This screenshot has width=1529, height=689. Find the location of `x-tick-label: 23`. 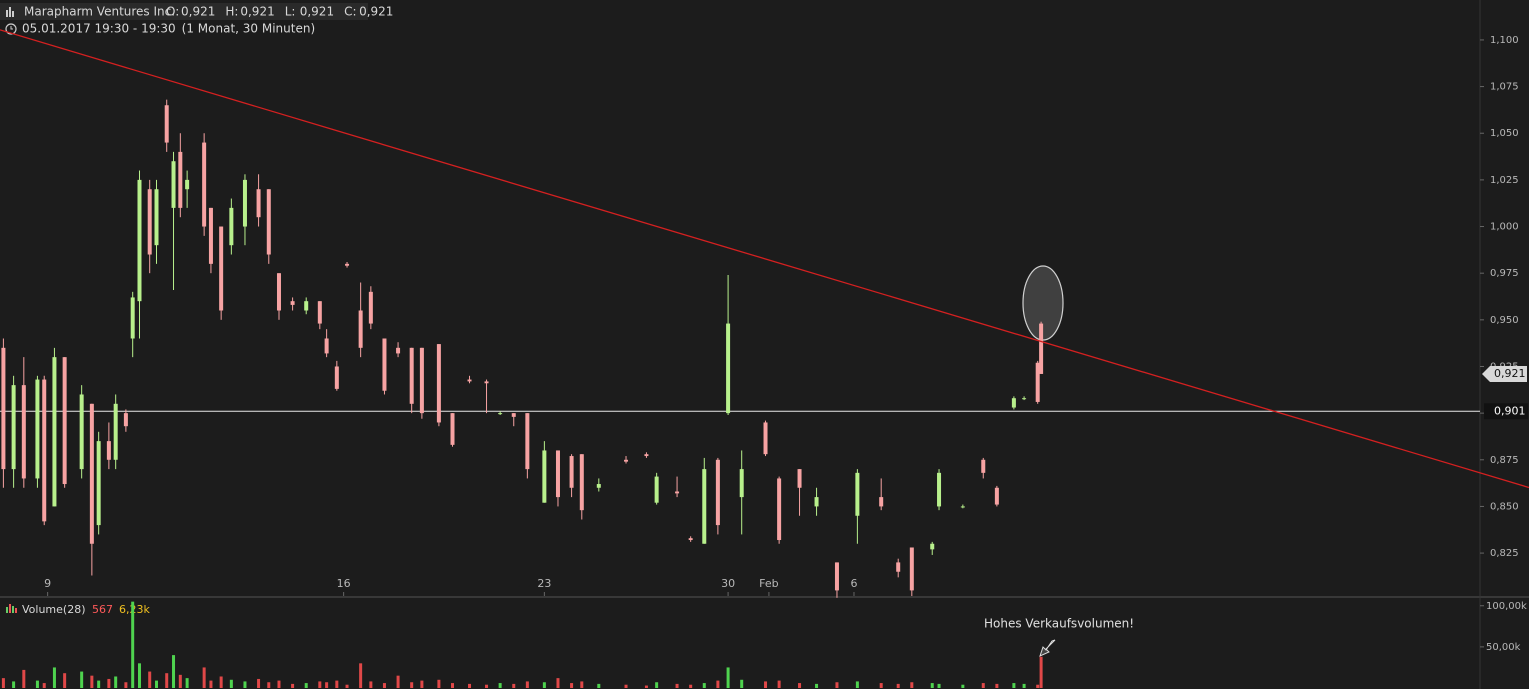

x-tick-label: 23 is located at coordinates (544, 583).